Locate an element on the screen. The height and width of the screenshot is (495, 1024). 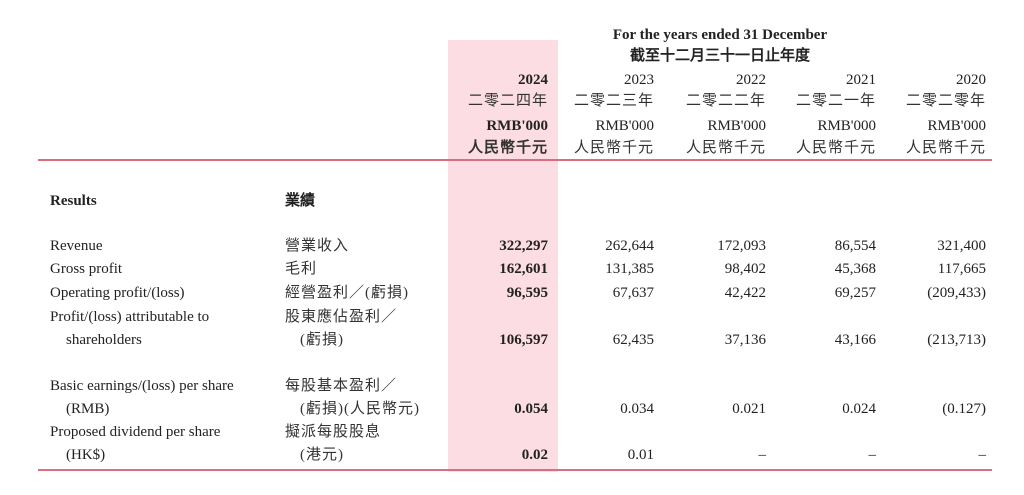
row-label-en: Basic earnings/(loss) per share is located at coordinates (142, 386).